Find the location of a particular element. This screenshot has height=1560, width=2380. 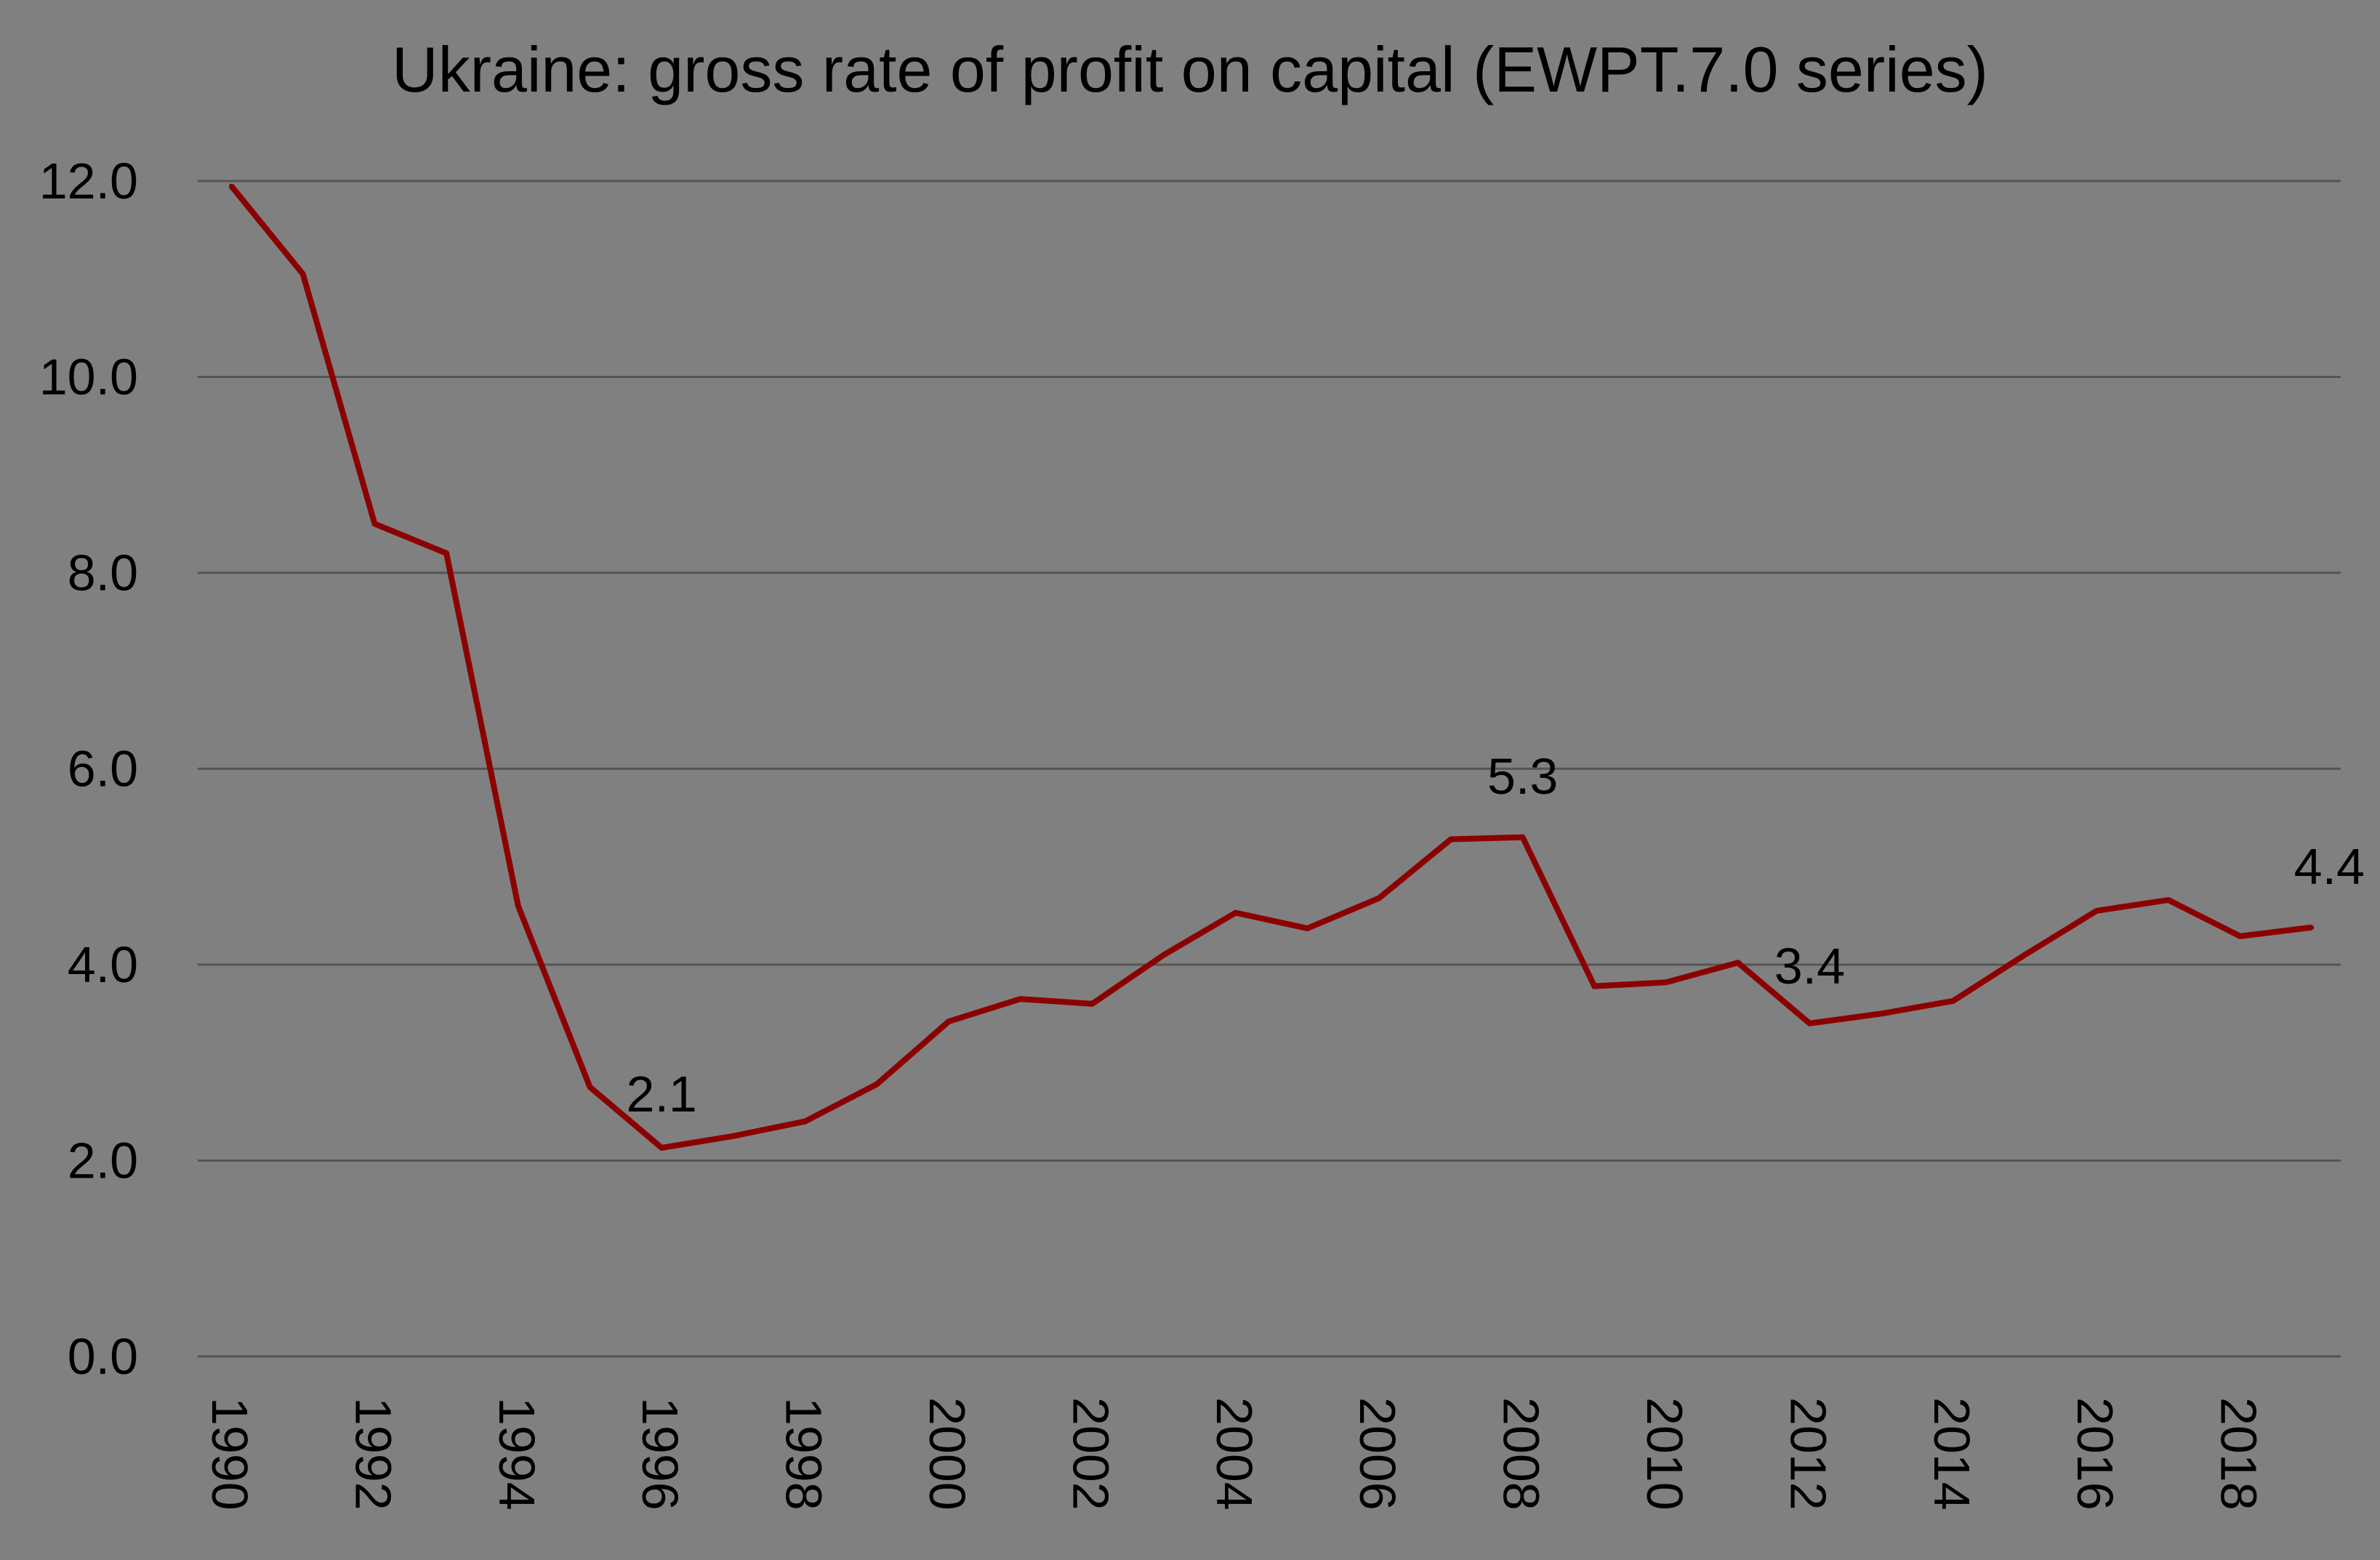

x-tick-label: 2014 is located at coordinates (1951, 1454).